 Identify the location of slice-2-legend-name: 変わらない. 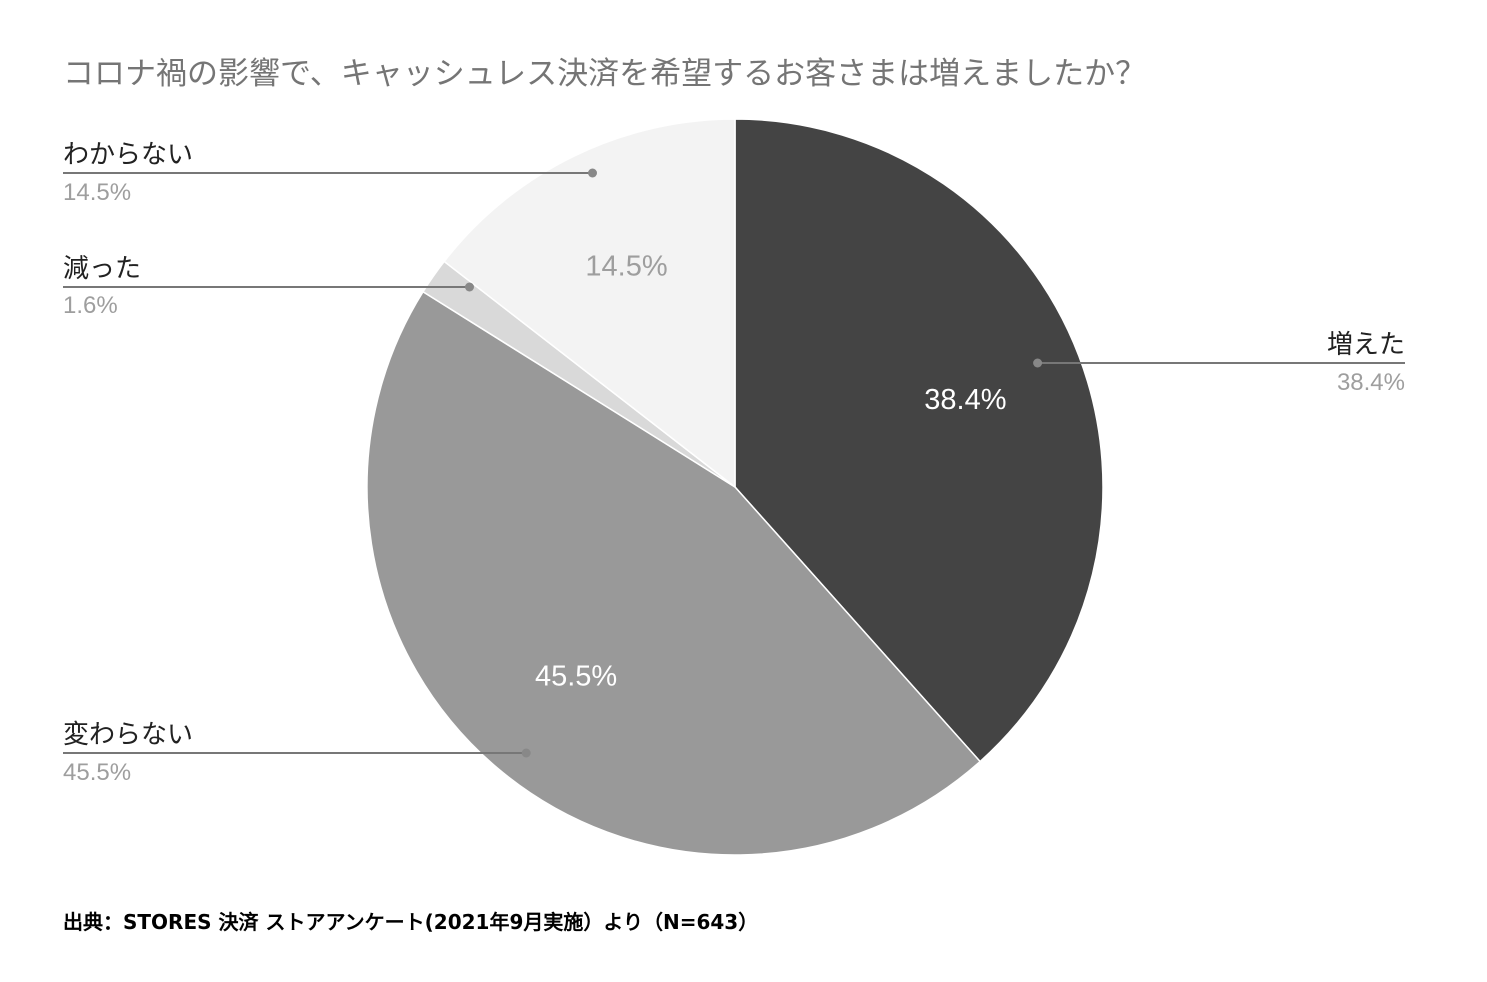
(128, 735).